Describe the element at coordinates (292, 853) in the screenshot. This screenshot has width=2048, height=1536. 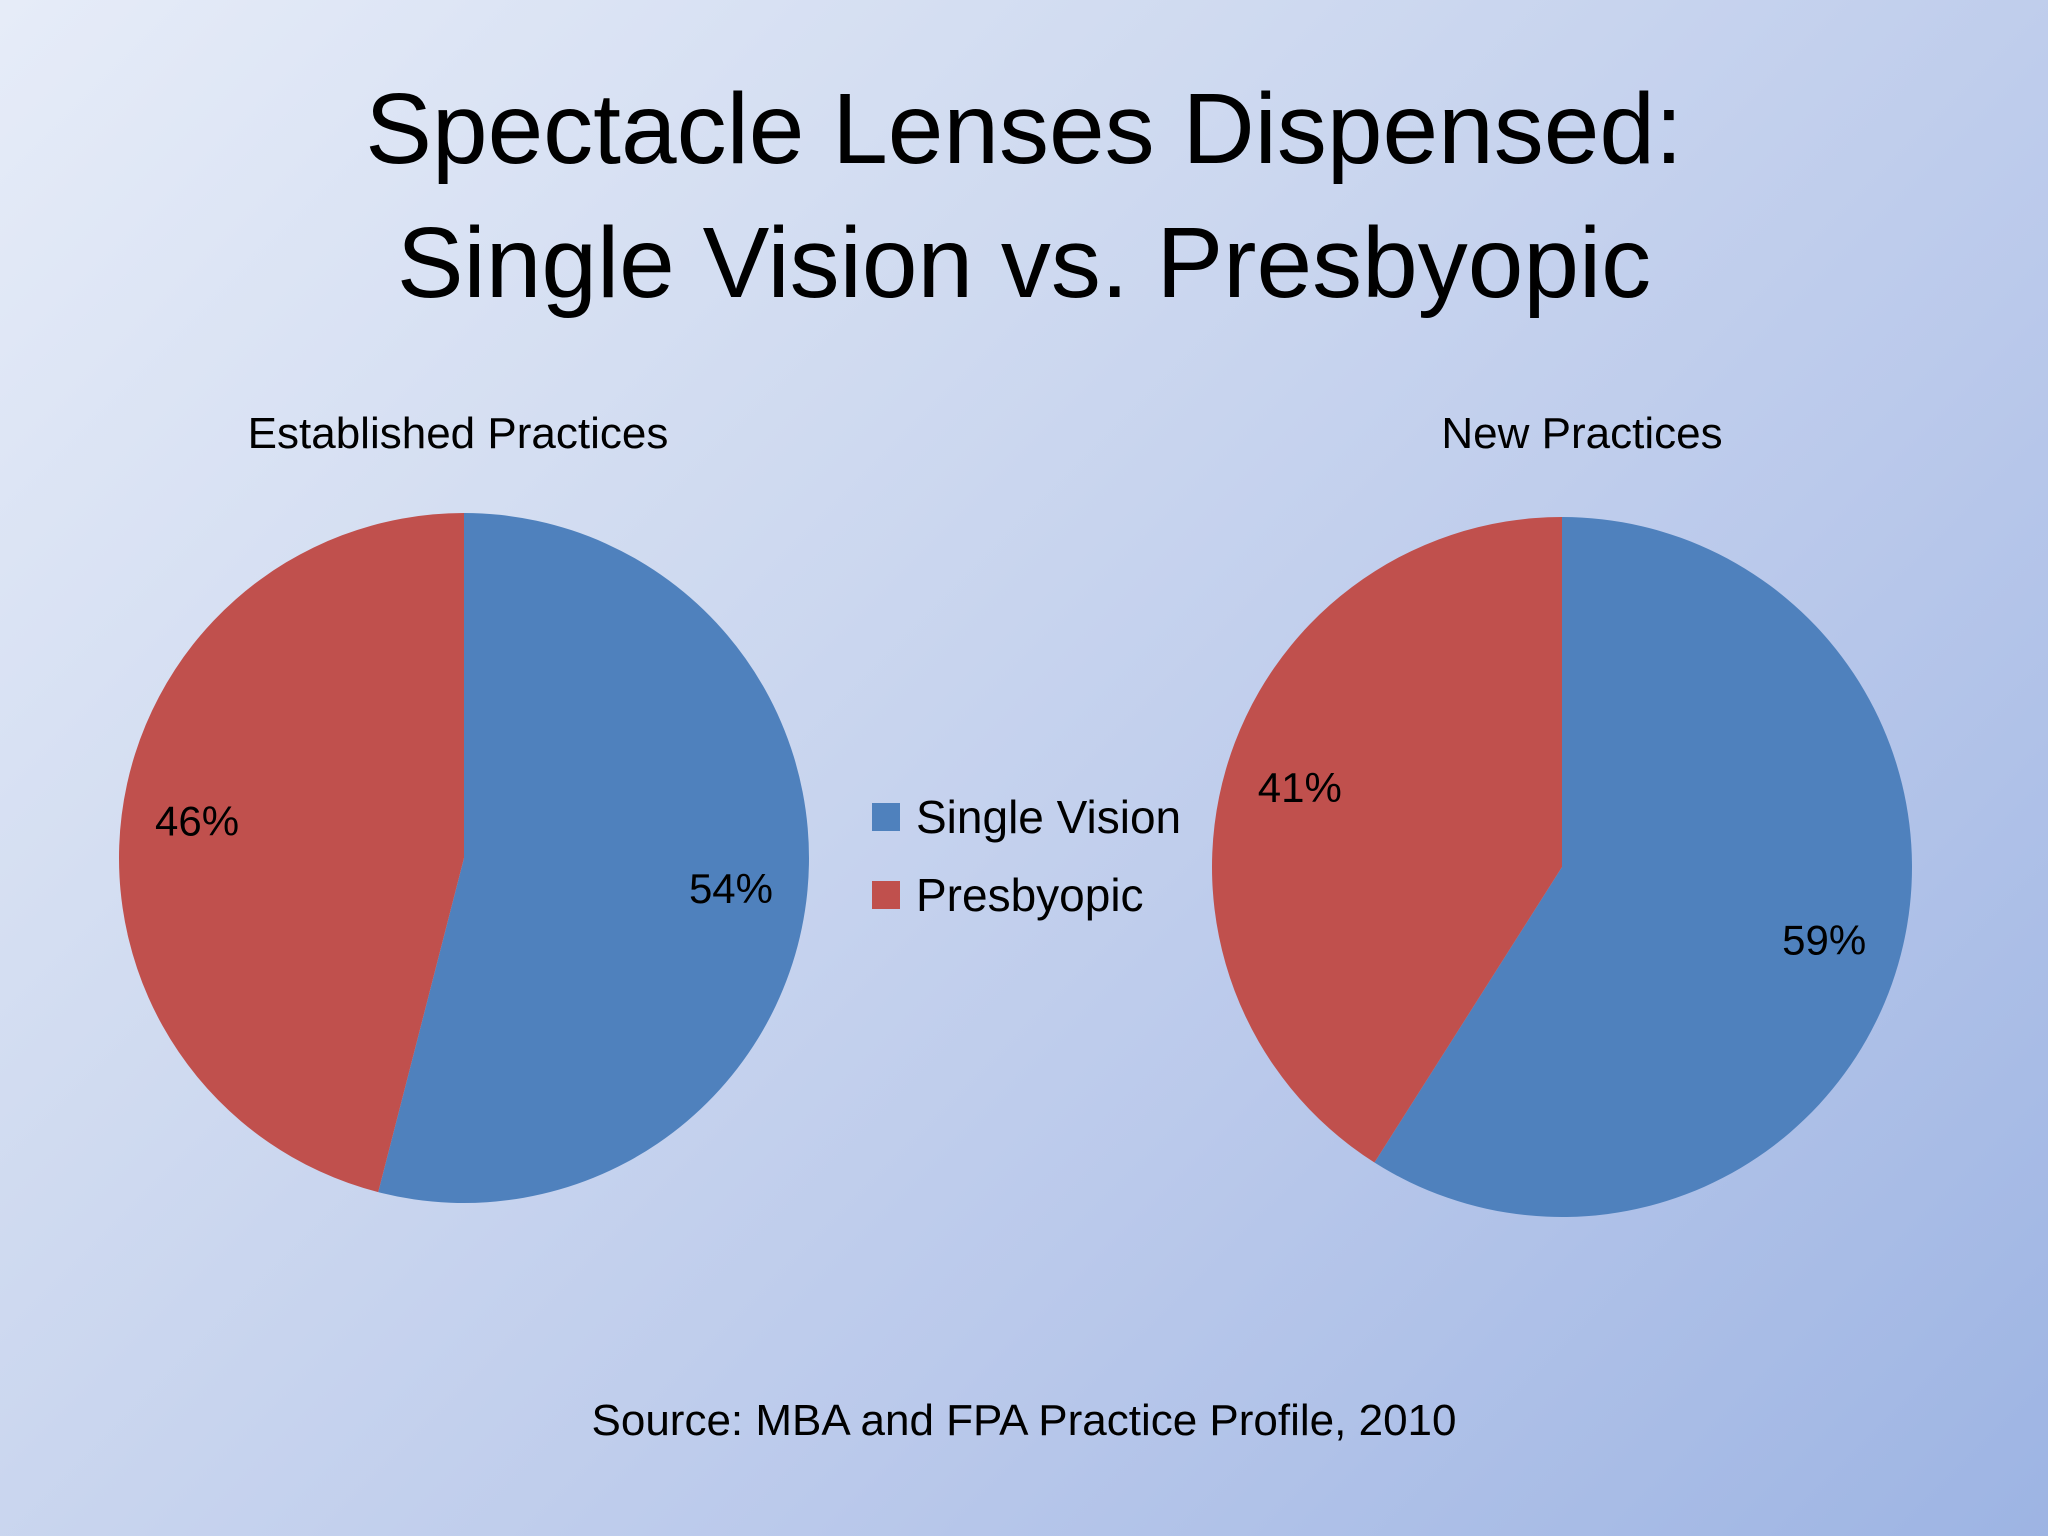
I see `pie-slice-established-presbyopic` at that location.